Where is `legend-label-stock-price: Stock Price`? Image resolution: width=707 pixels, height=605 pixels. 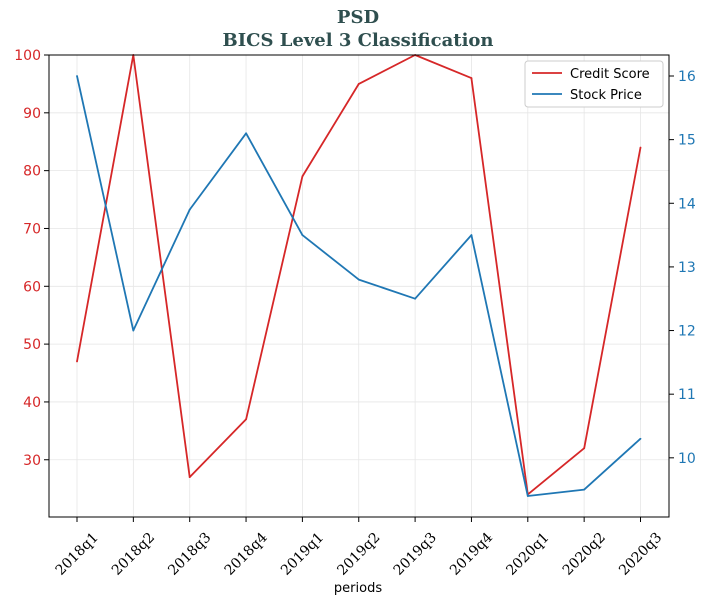 legend-label-stock-price: Stock Price is located at coordinates (606, 95).